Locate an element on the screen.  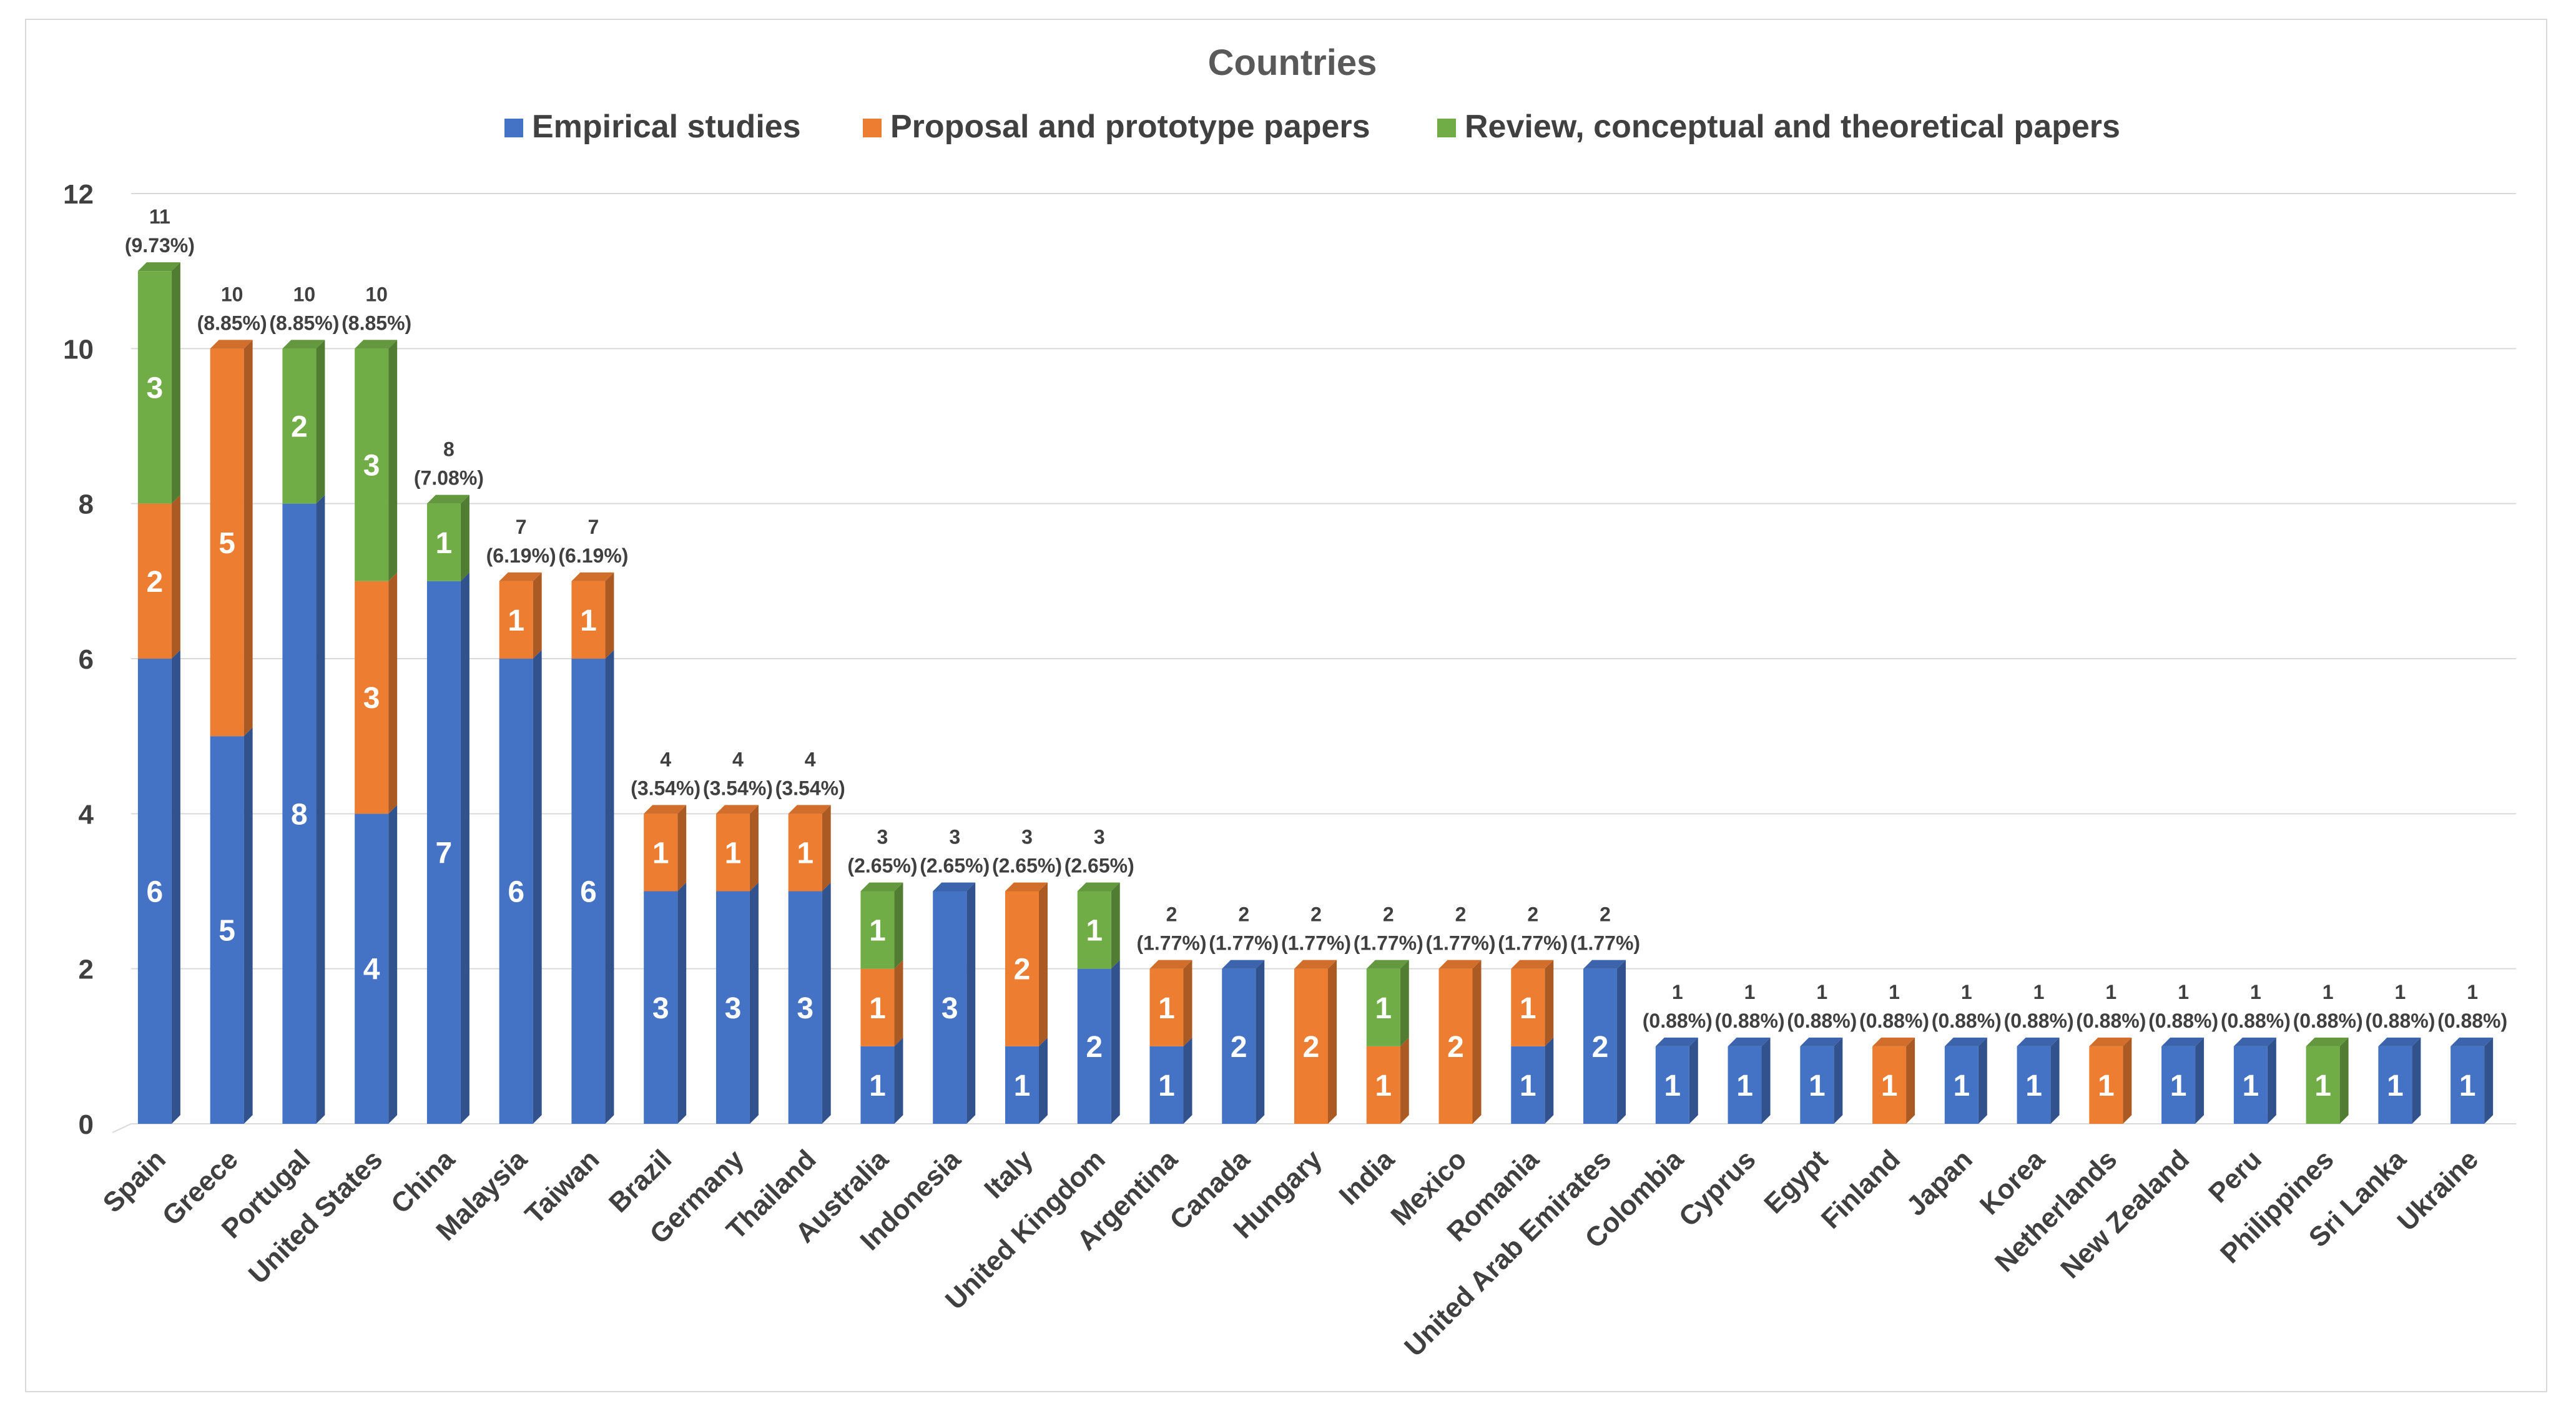
bar-group-taiwan: 6 1 7 (6.19%) is located at coordinates (593, 820).